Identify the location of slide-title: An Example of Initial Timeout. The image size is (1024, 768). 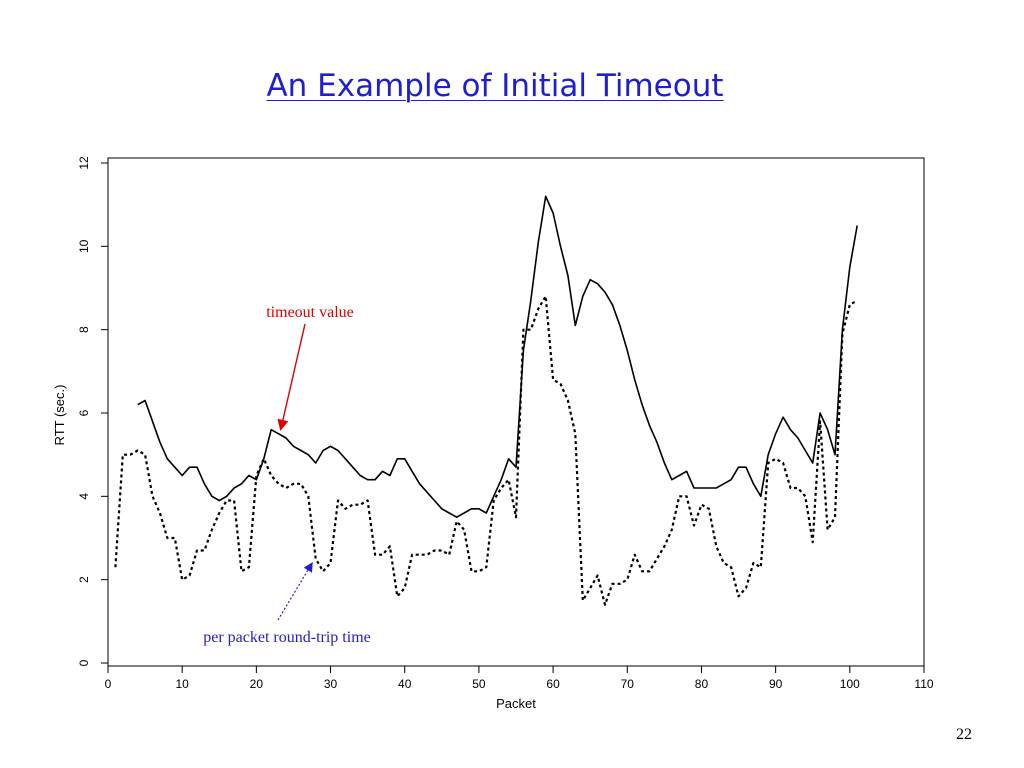
(495, 86).